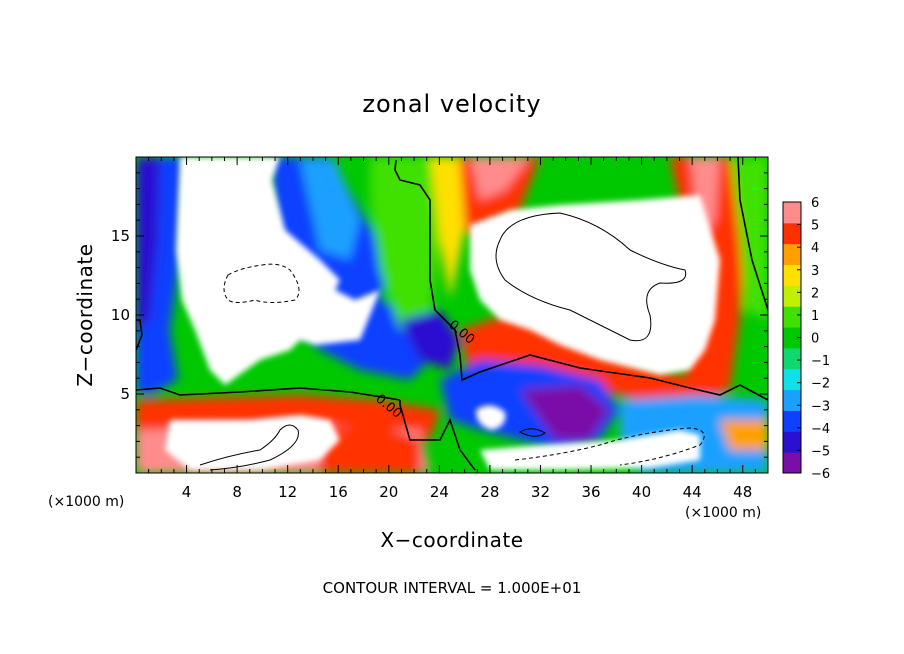 This screenshot has height=654, width=904. Describe the element at coordinates (237, 492) in the screenshot. I see `x-tick-label: 8` at that location.